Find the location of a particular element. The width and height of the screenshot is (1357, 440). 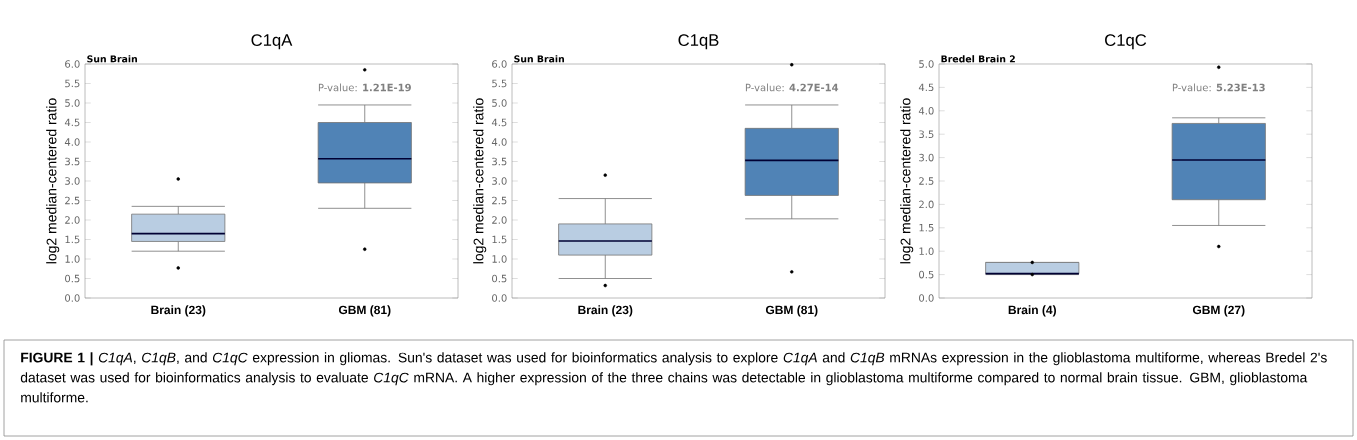

text: FIGURE 1 | C1qA, C1qB, and C1qC expression in gliomas. Sun's dataset was used for bioinformatics analysis to explore C1qA and C1qB mRNAs expression in the glioblastoma multiforme, whereas Bredel 2's dataset was used for bioinformatics analysis to evaluate C1qC mRNA. A higher expression of the three chains was detectable in glioblastoma multiforme compared to normal brain tissue. GBM, glioblastoma multiforme. is located at coordinates (673, 377).